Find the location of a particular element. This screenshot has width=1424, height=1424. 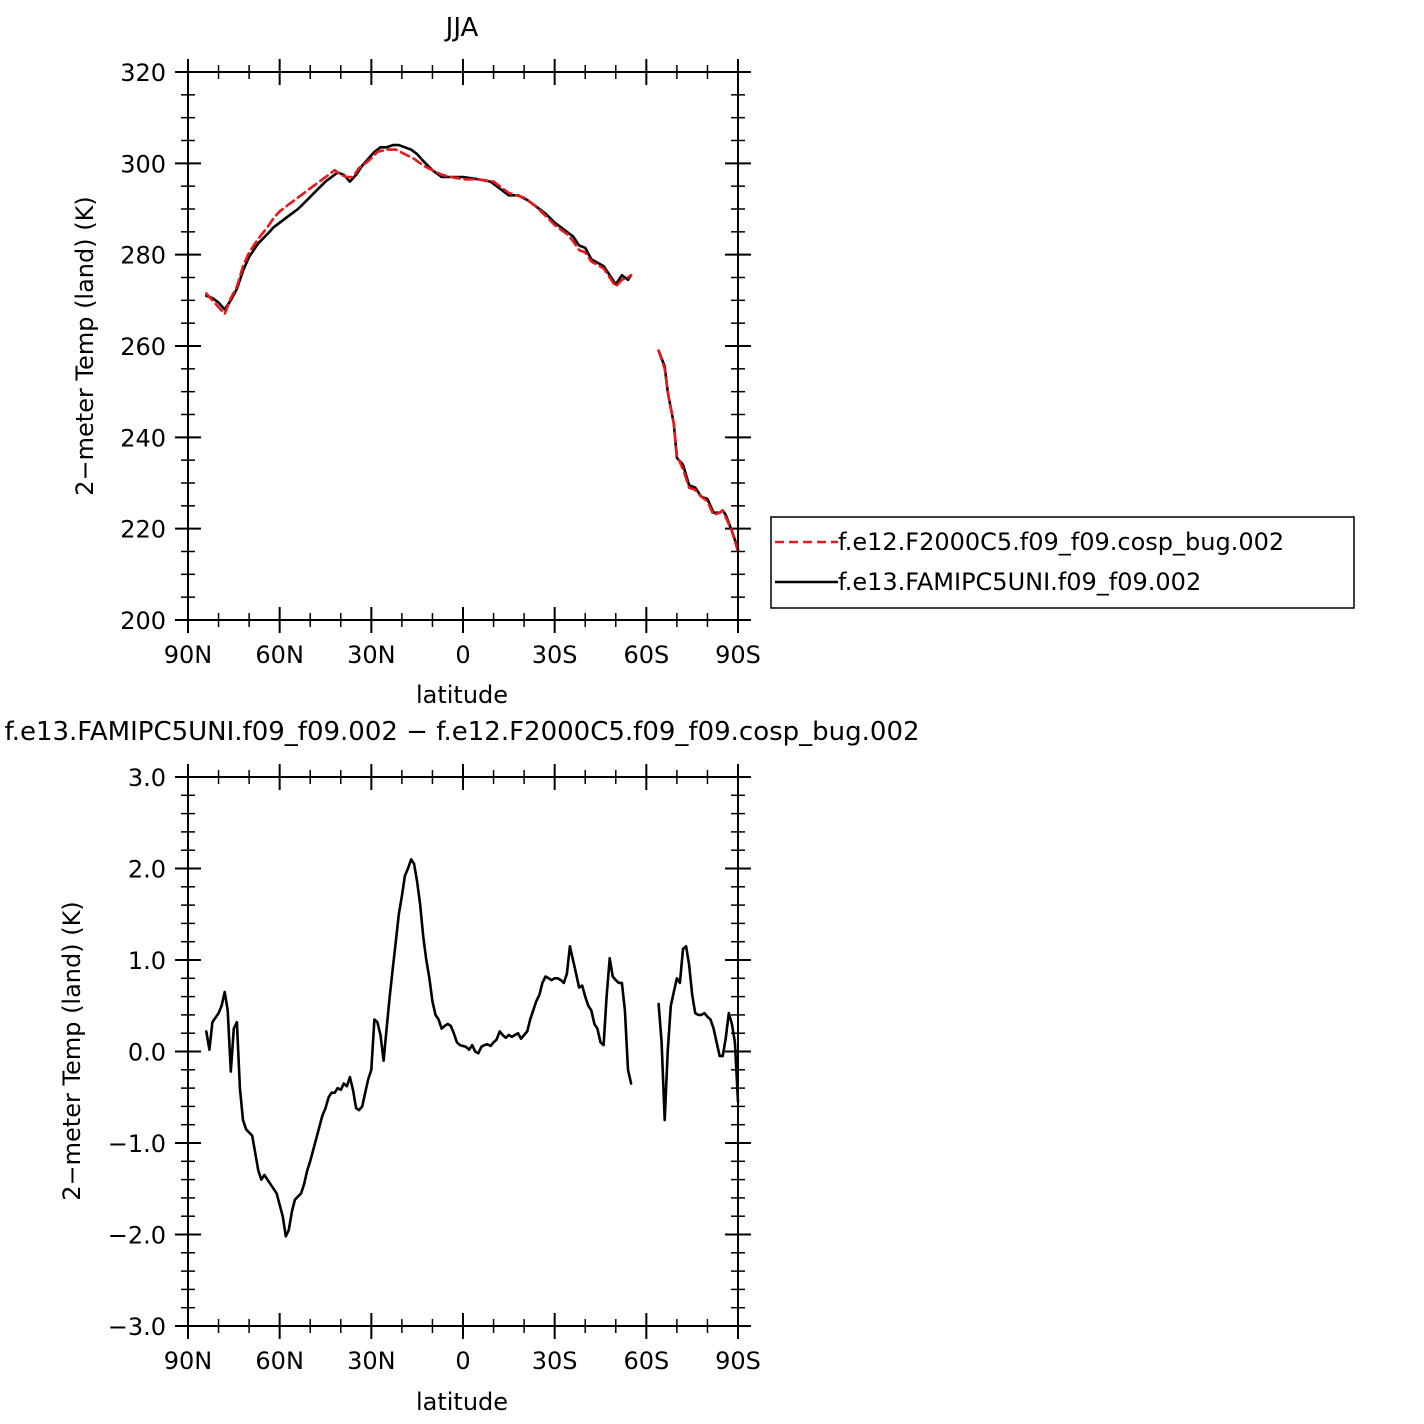

y-tick-label: 220 is located at coordinates (143, 530).